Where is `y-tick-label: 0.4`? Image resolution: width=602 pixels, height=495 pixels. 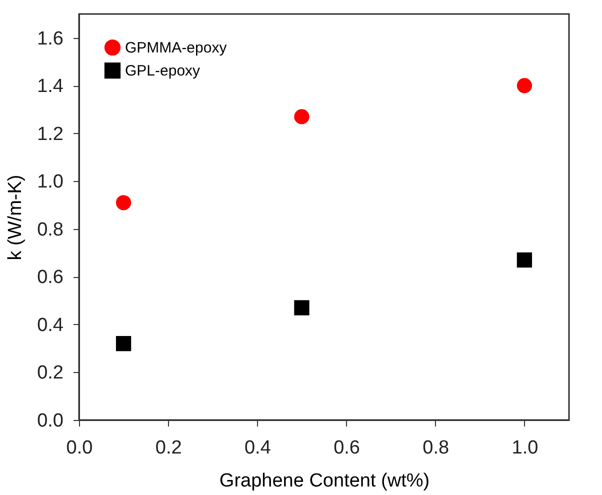
y-tick-label: 0.4 is located at coordinates (50, 325).